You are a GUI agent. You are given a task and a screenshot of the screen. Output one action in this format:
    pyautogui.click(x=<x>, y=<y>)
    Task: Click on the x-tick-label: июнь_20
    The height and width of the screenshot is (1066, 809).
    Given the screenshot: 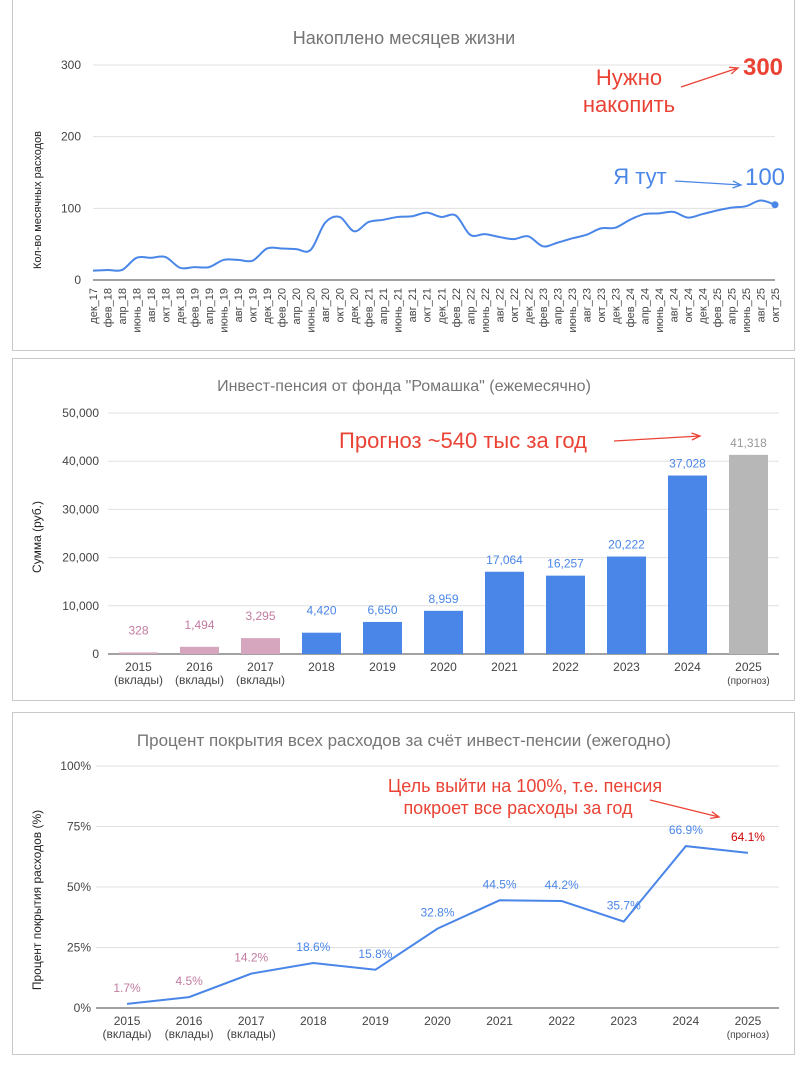 What is the action you would take?
    pyautogui.click(x=312, y=310)
    